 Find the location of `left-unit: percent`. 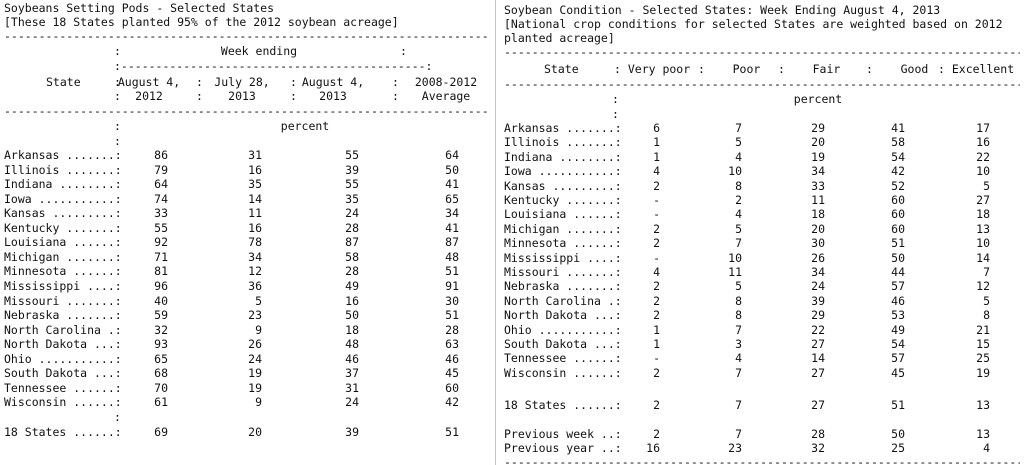

left-unit: percent is located at coordinates (305, 126).